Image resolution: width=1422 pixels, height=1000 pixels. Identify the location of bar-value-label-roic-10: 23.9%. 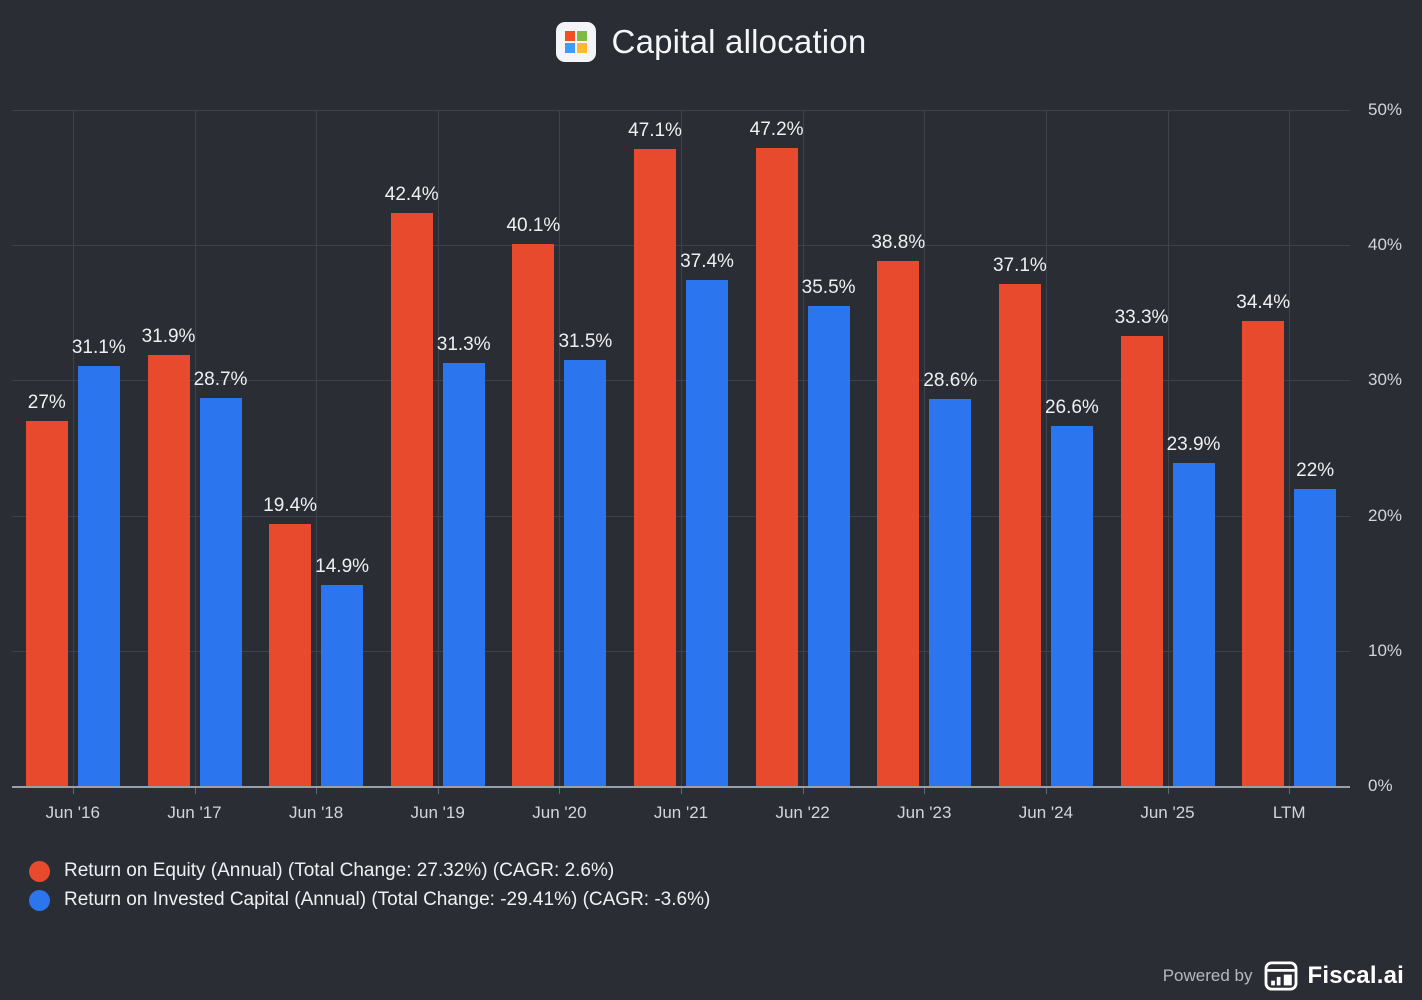
(1193, 444).